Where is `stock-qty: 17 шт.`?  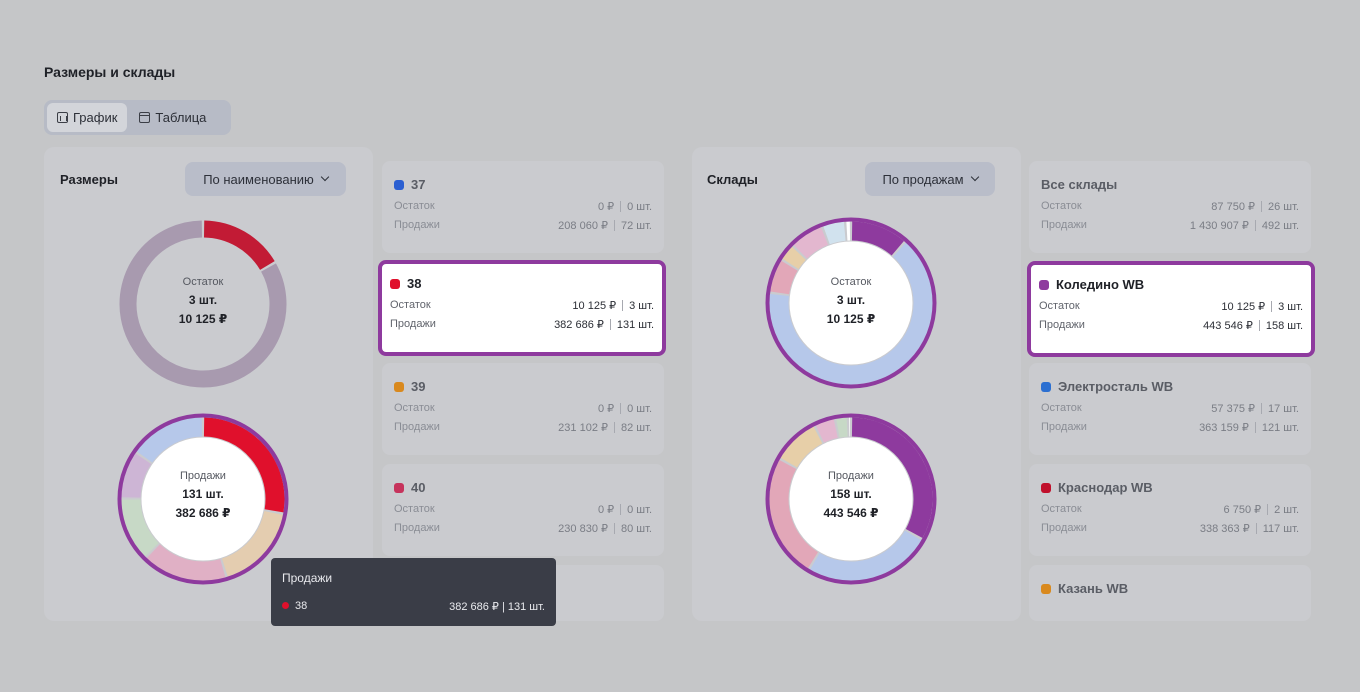
stock-qty: 17 шт. is located at coordinates (1283, 408).